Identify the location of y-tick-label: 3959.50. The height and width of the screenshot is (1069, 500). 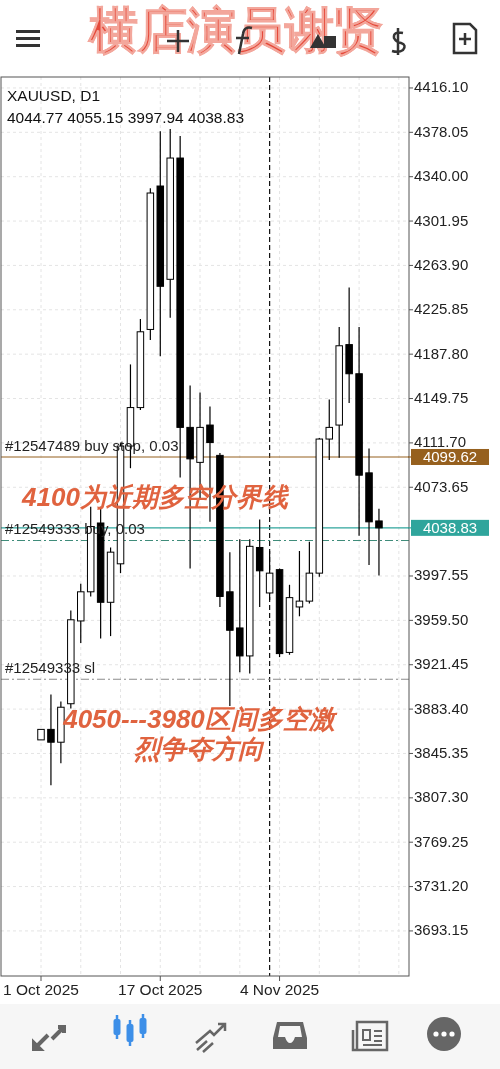
(441, 619).